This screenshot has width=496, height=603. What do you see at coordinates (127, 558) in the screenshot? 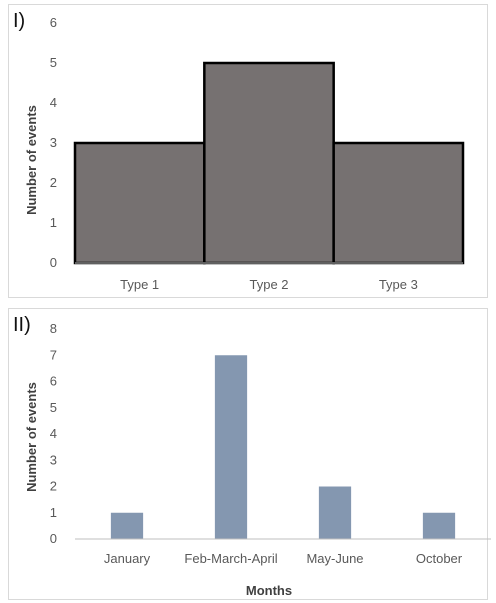
I see `chart-2-x-tick-label: January` at bounding box center [127, 558].